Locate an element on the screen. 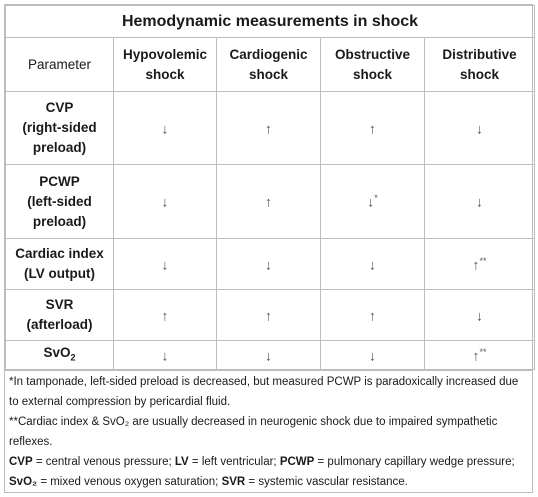 This screenshot has height=497, width=538. cell-svr-distributive: ↓ is located at coordinates (479, 315).